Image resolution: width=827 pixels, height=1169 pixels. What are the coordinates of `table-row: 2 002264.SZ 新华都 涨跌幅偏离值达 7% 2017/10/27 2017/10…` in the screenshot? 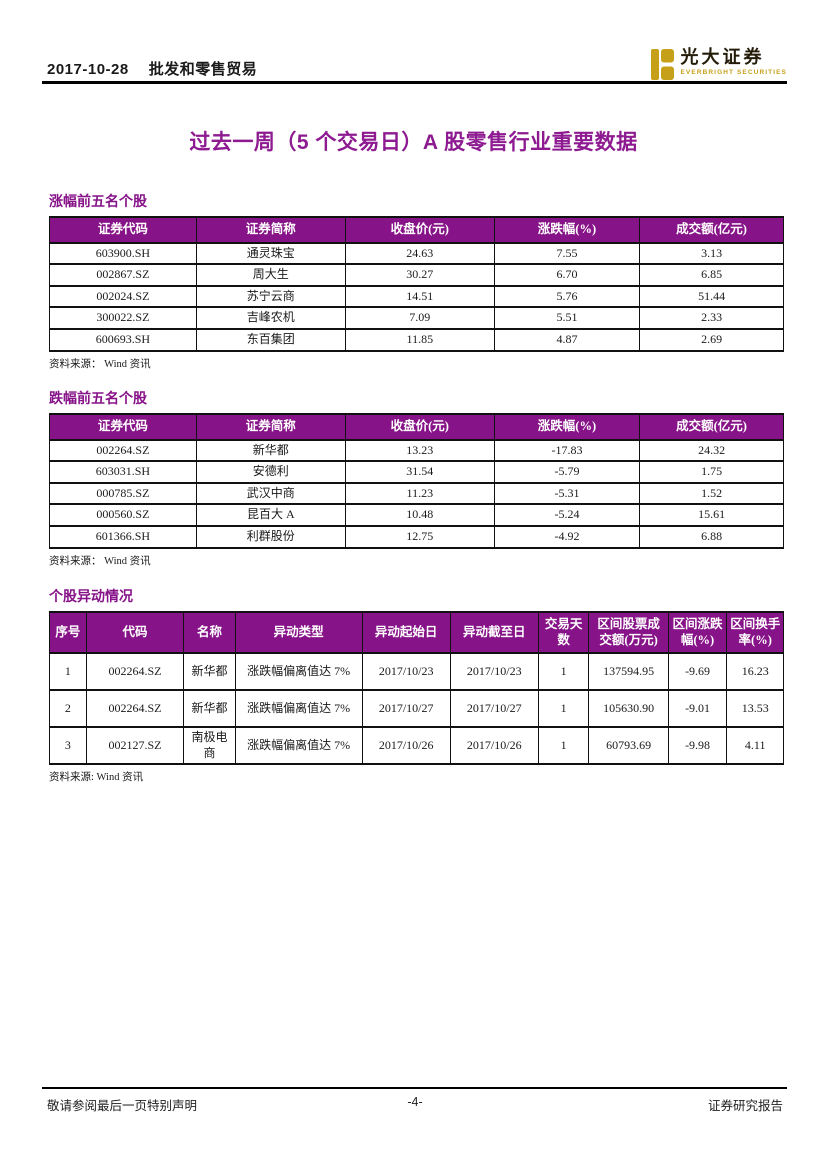 It's located at (416, 709).